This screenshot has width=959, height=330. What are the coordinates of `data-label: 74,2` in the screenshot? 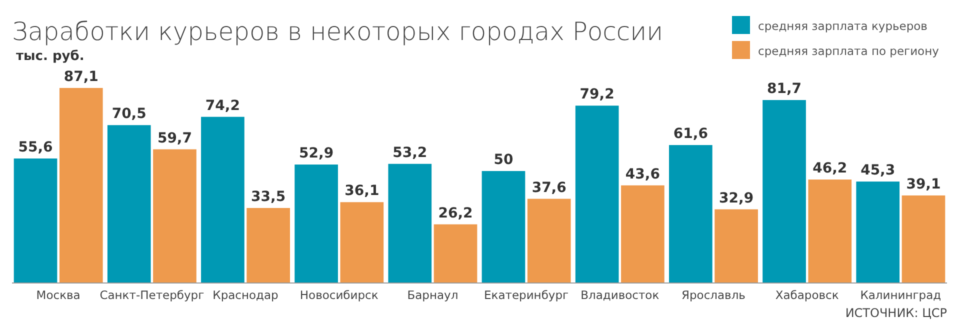 It's located at (222, 106).